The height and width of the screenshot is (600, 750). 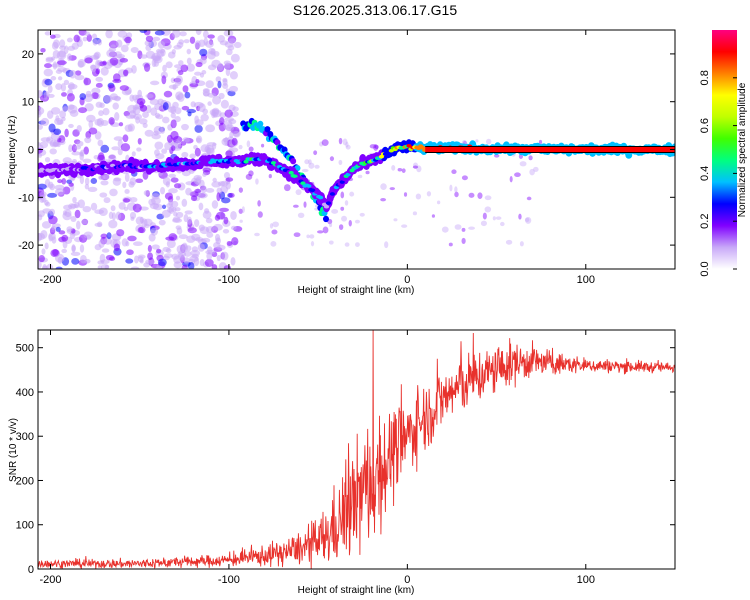 What do you see at coordinates (229, 280) in the screenshot?
I see `spectrogram-x-tick-label: -100` at bounding box center [229, 280].